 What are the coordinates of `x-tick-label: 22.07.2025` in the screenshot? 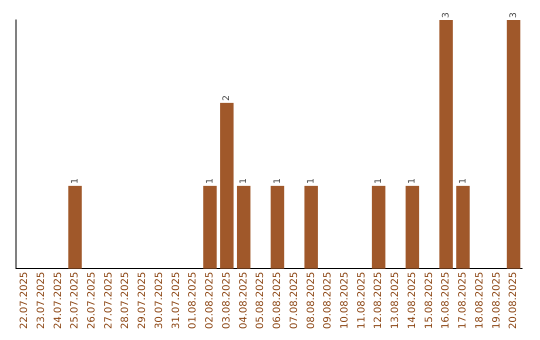 It's located at (24, 301).